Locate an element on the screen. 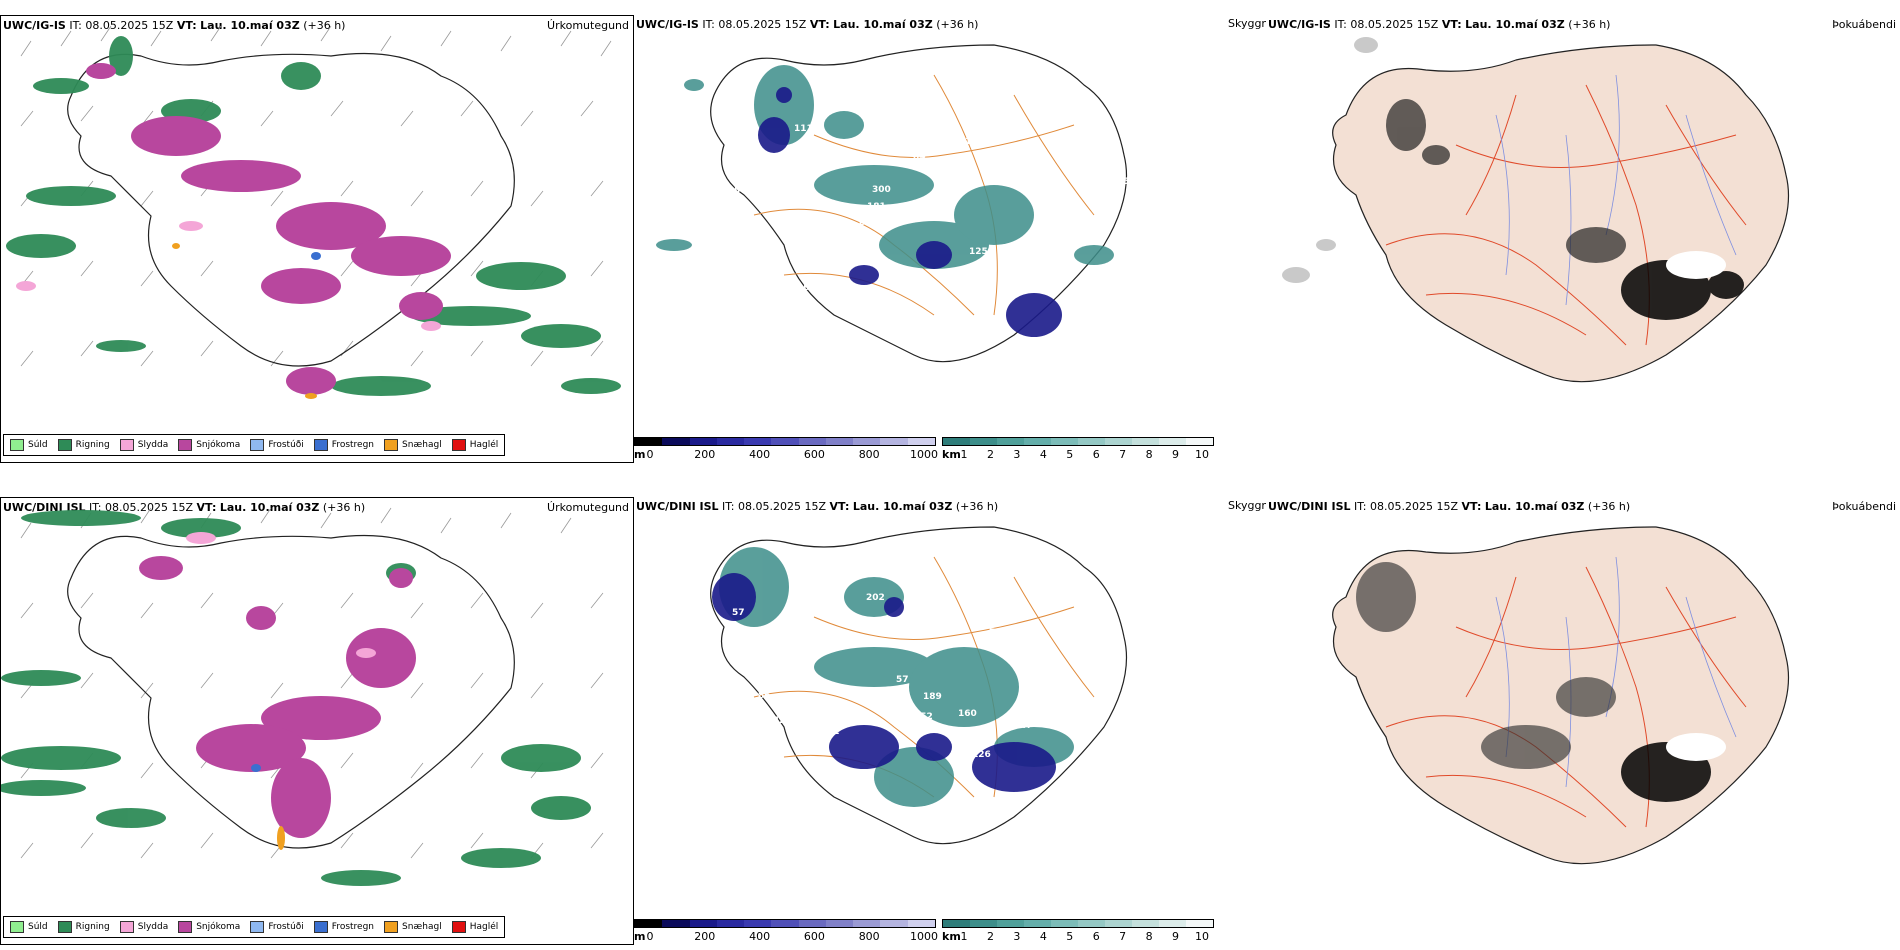 The width and height of the screenshot is (1900, 950). legend-item-sudl: Súld is located at coordinates (29, 927).